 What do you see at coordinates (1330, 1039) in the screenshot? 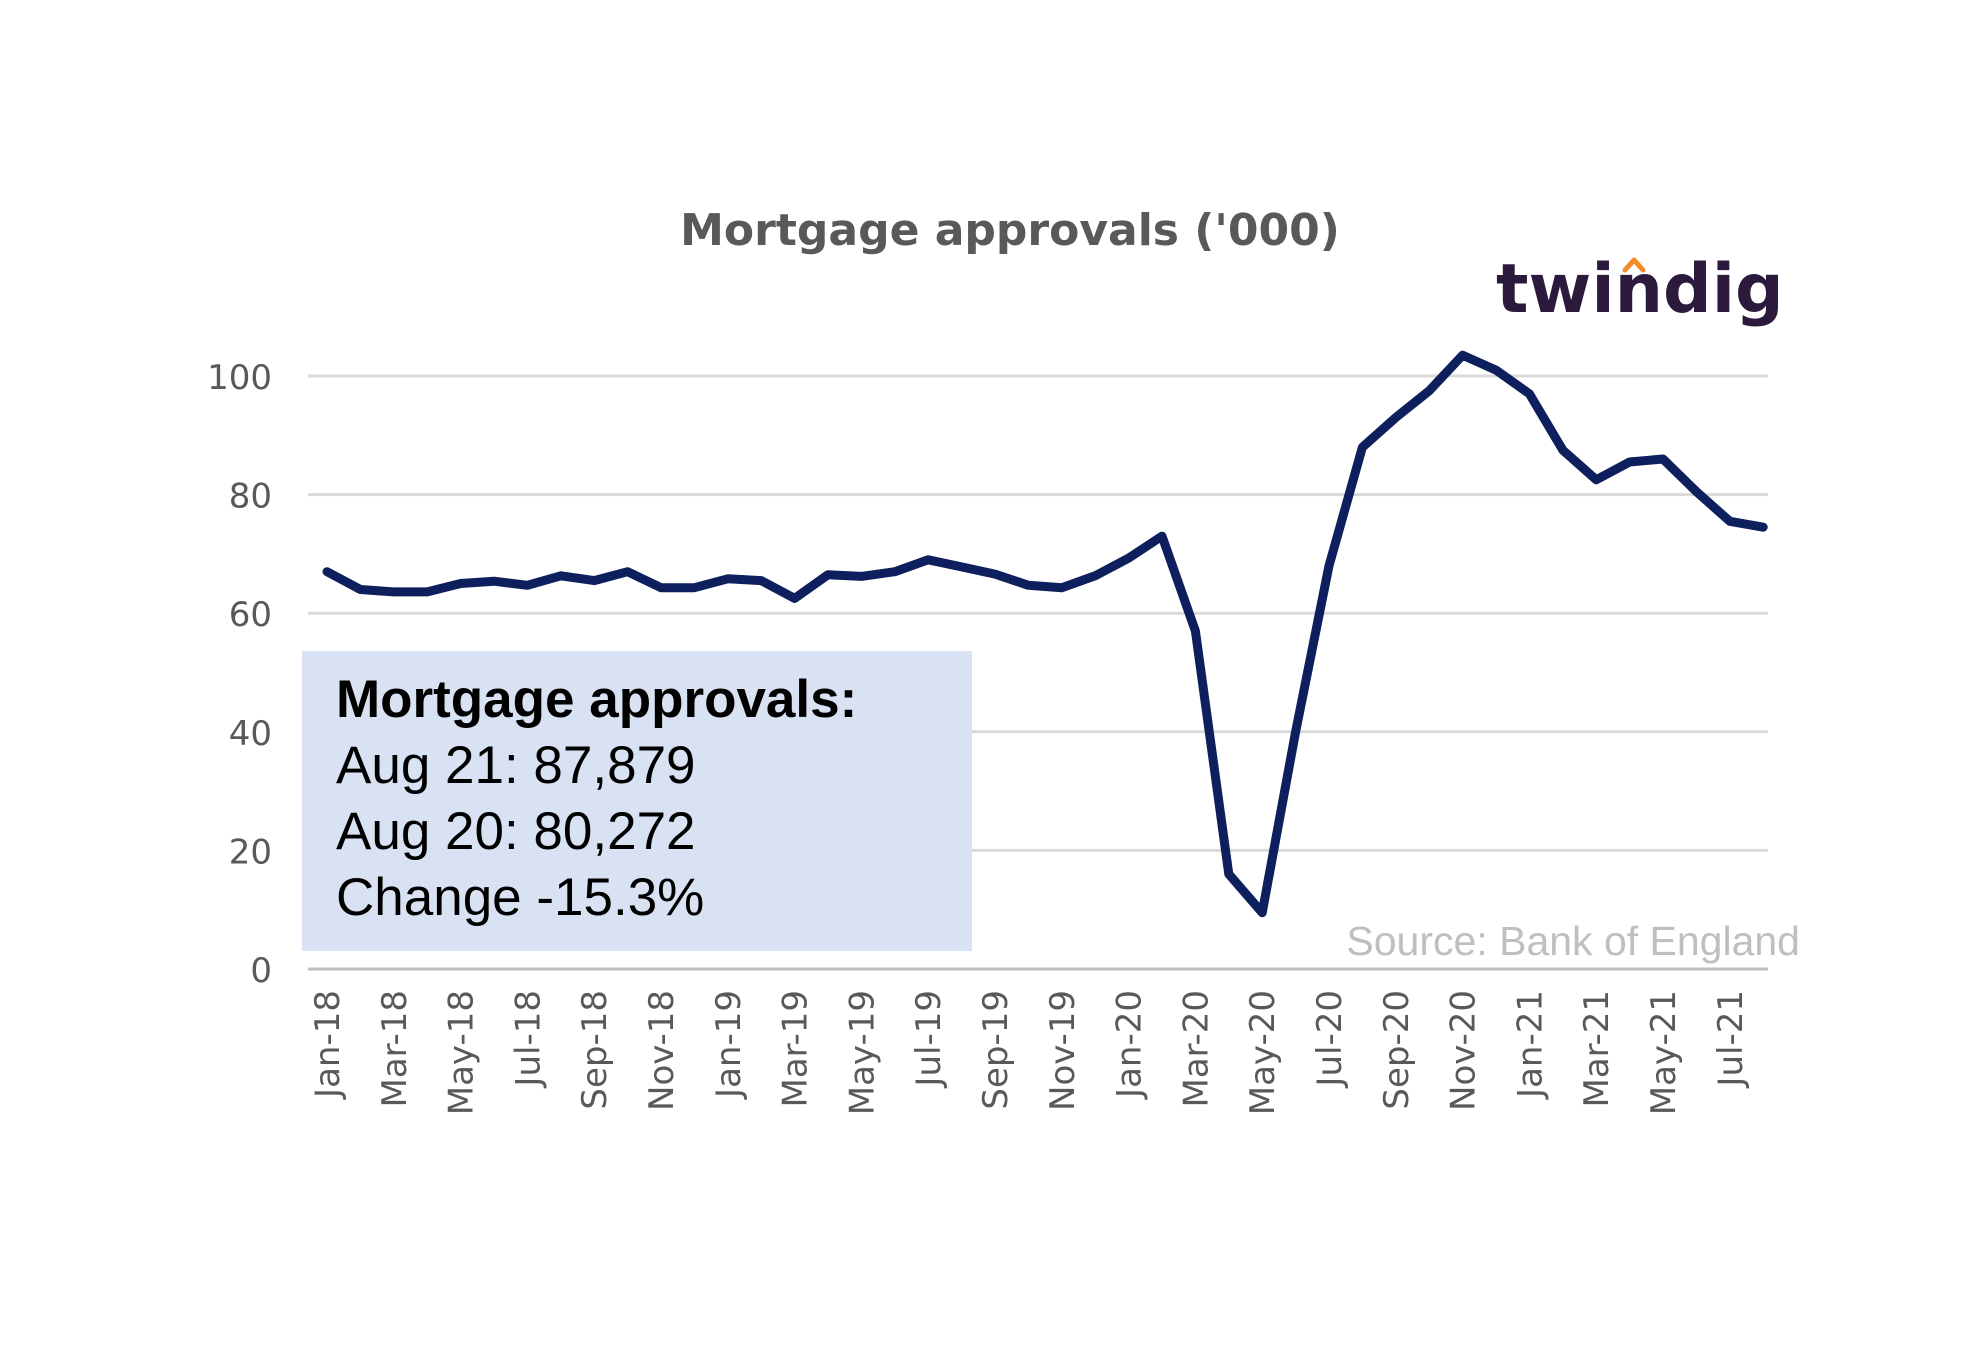
I see `x-tick-label: Jul-20` at bounding box center [1330, 1039].